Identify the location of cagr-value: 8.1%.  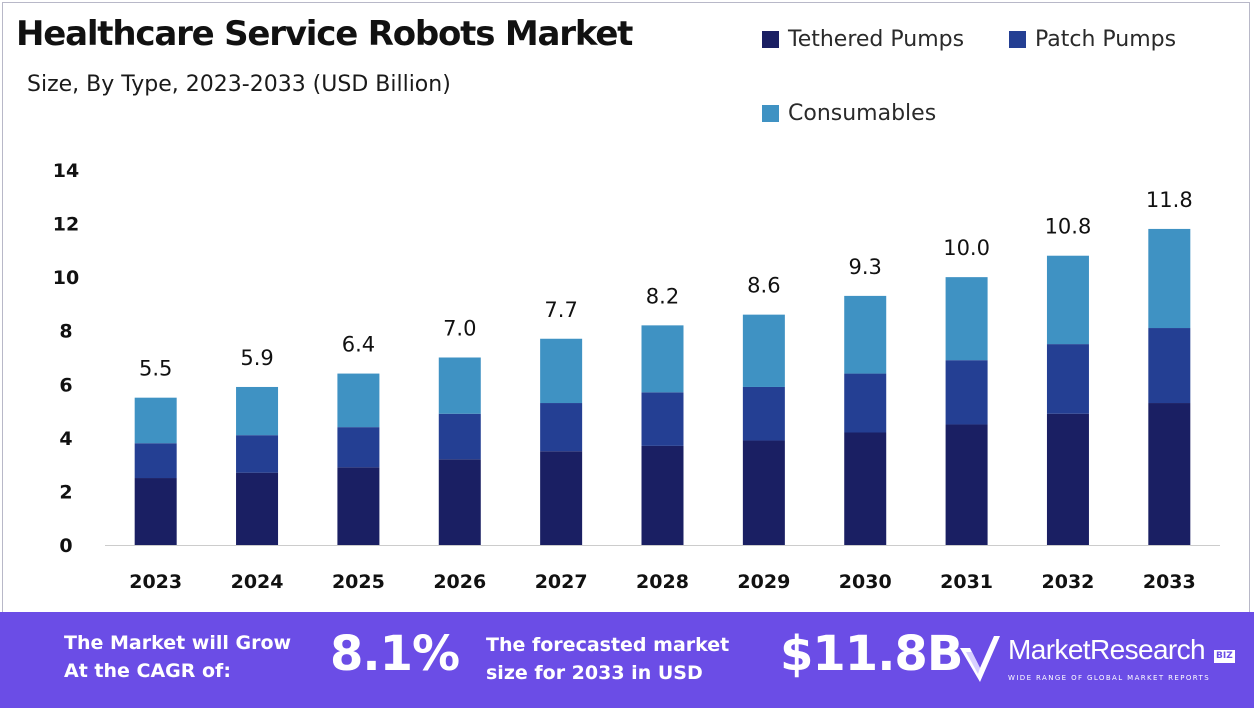
(395, 654).